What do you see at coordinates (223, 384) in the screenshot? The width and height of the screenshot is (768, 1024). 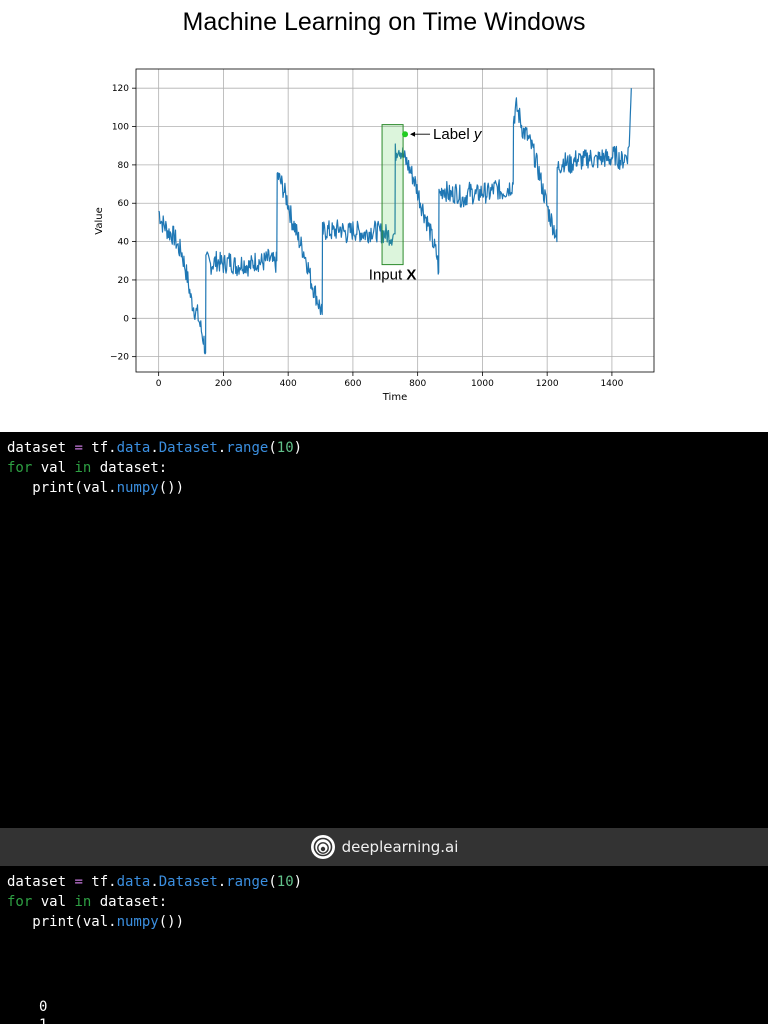 I see `x-tick-label: 200` at bounding box center [223, 384].